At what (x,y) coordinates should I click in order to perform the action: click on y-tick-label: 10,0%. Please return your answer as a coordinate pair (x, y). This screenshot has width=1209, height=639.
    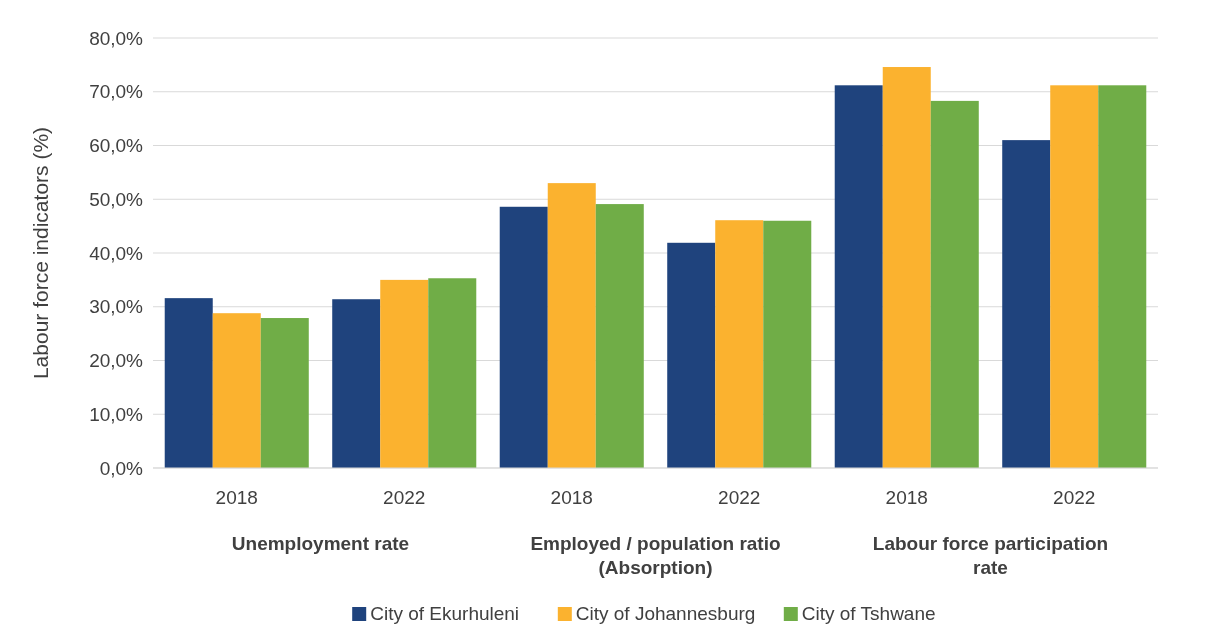
    Looking at the image, I should click on (116, 414).